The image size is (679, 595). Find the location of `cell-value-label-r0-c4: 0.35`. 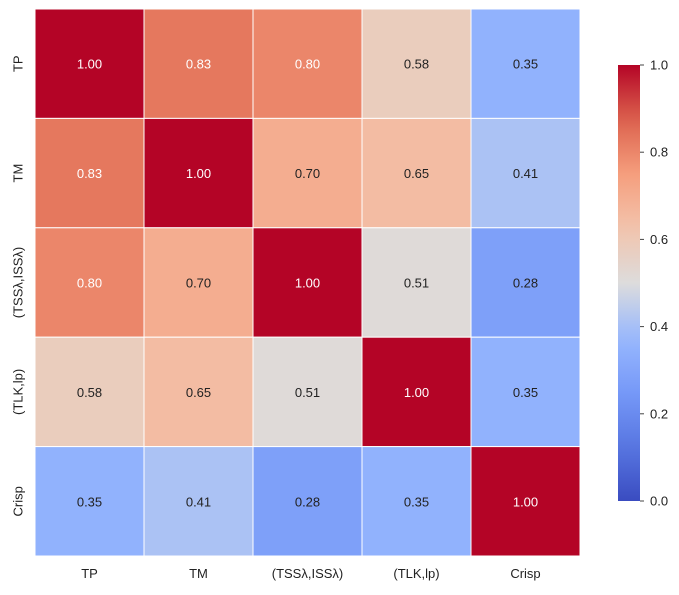

cell-value-label-r0-c4: 0.35 is located at coordinates (525, 64).